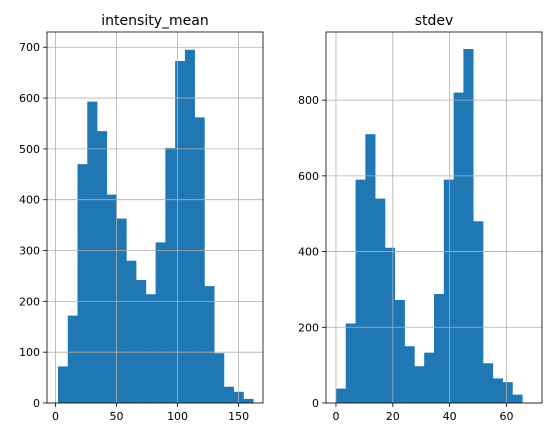  What do you see at coordinates (29, 251) in the screenshot?
I see `intensity-mean-y-tick-label: 300` at bounding box center [29, 251].